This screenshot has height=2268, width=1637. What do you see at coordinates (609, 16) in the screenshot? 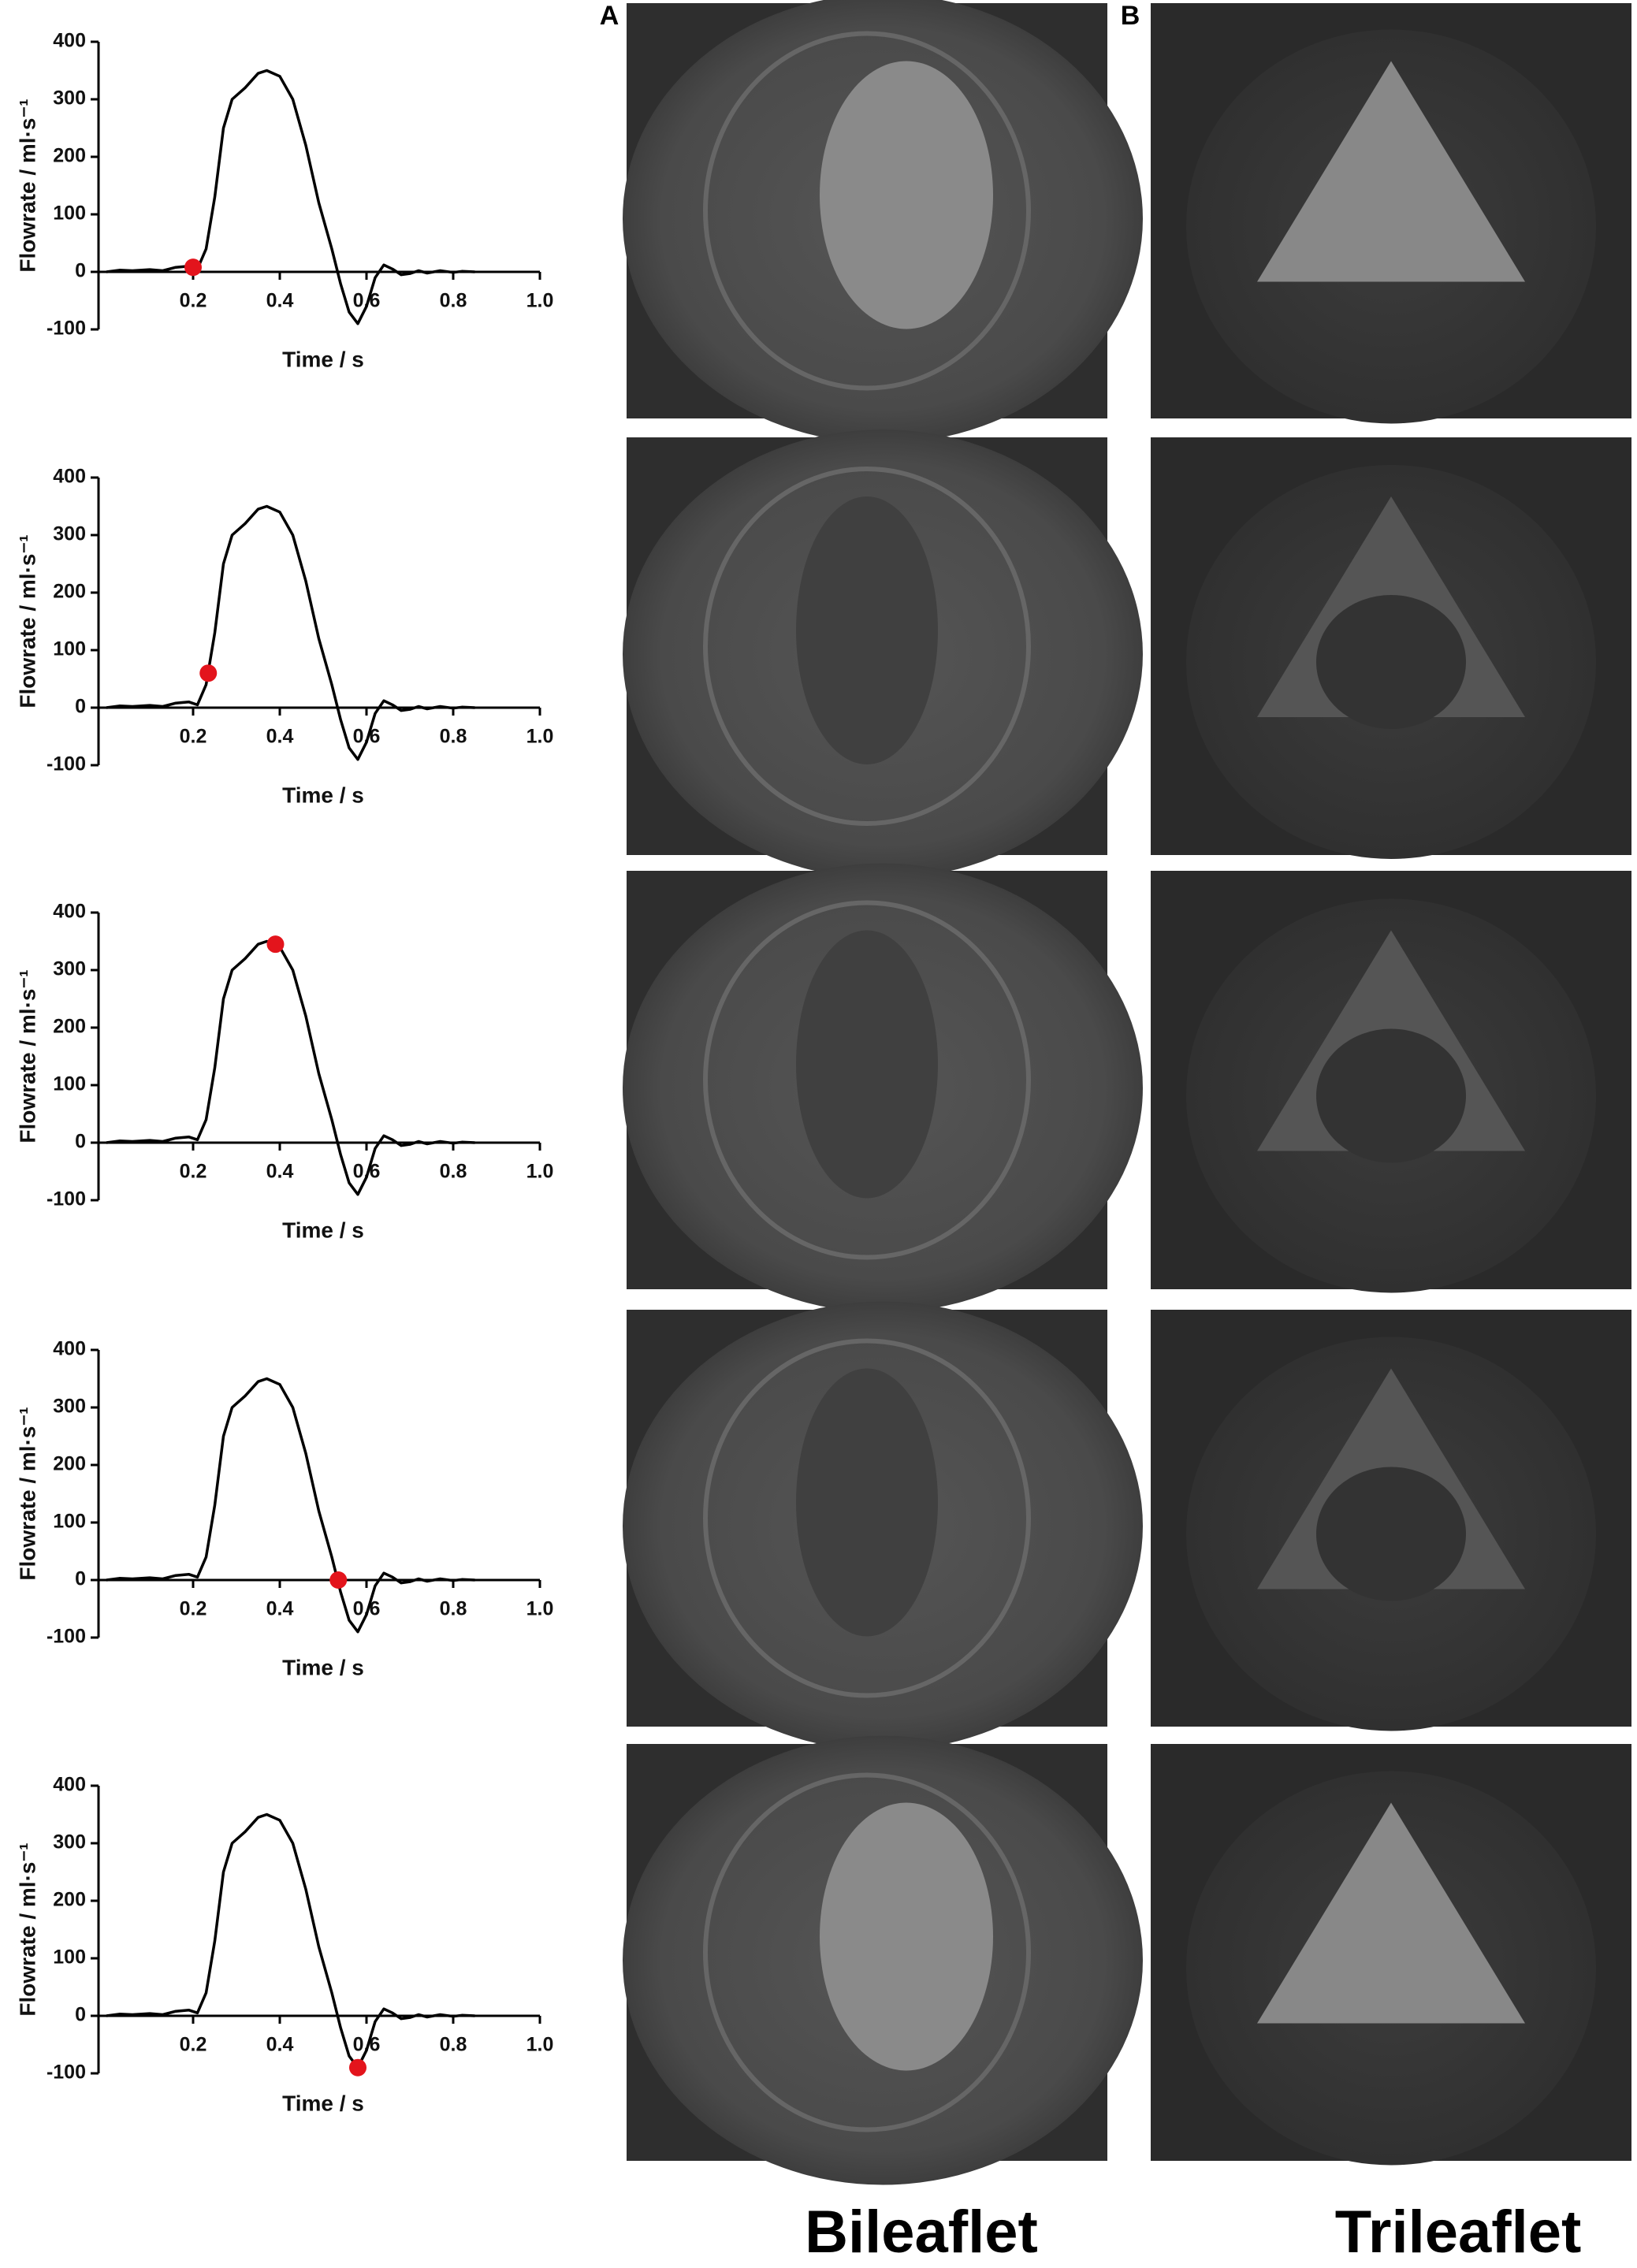
I see `panel-label: A` at bounding box center [609, 16].